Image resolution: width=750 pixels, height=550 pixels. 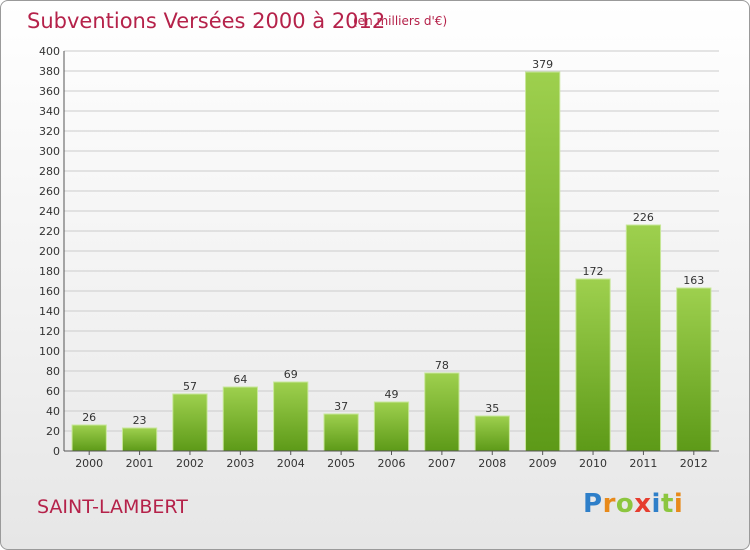 What do you see at coordinates (291, 416) in the screenshot?
I see `bar-2004` at bounding box center [291, 416].